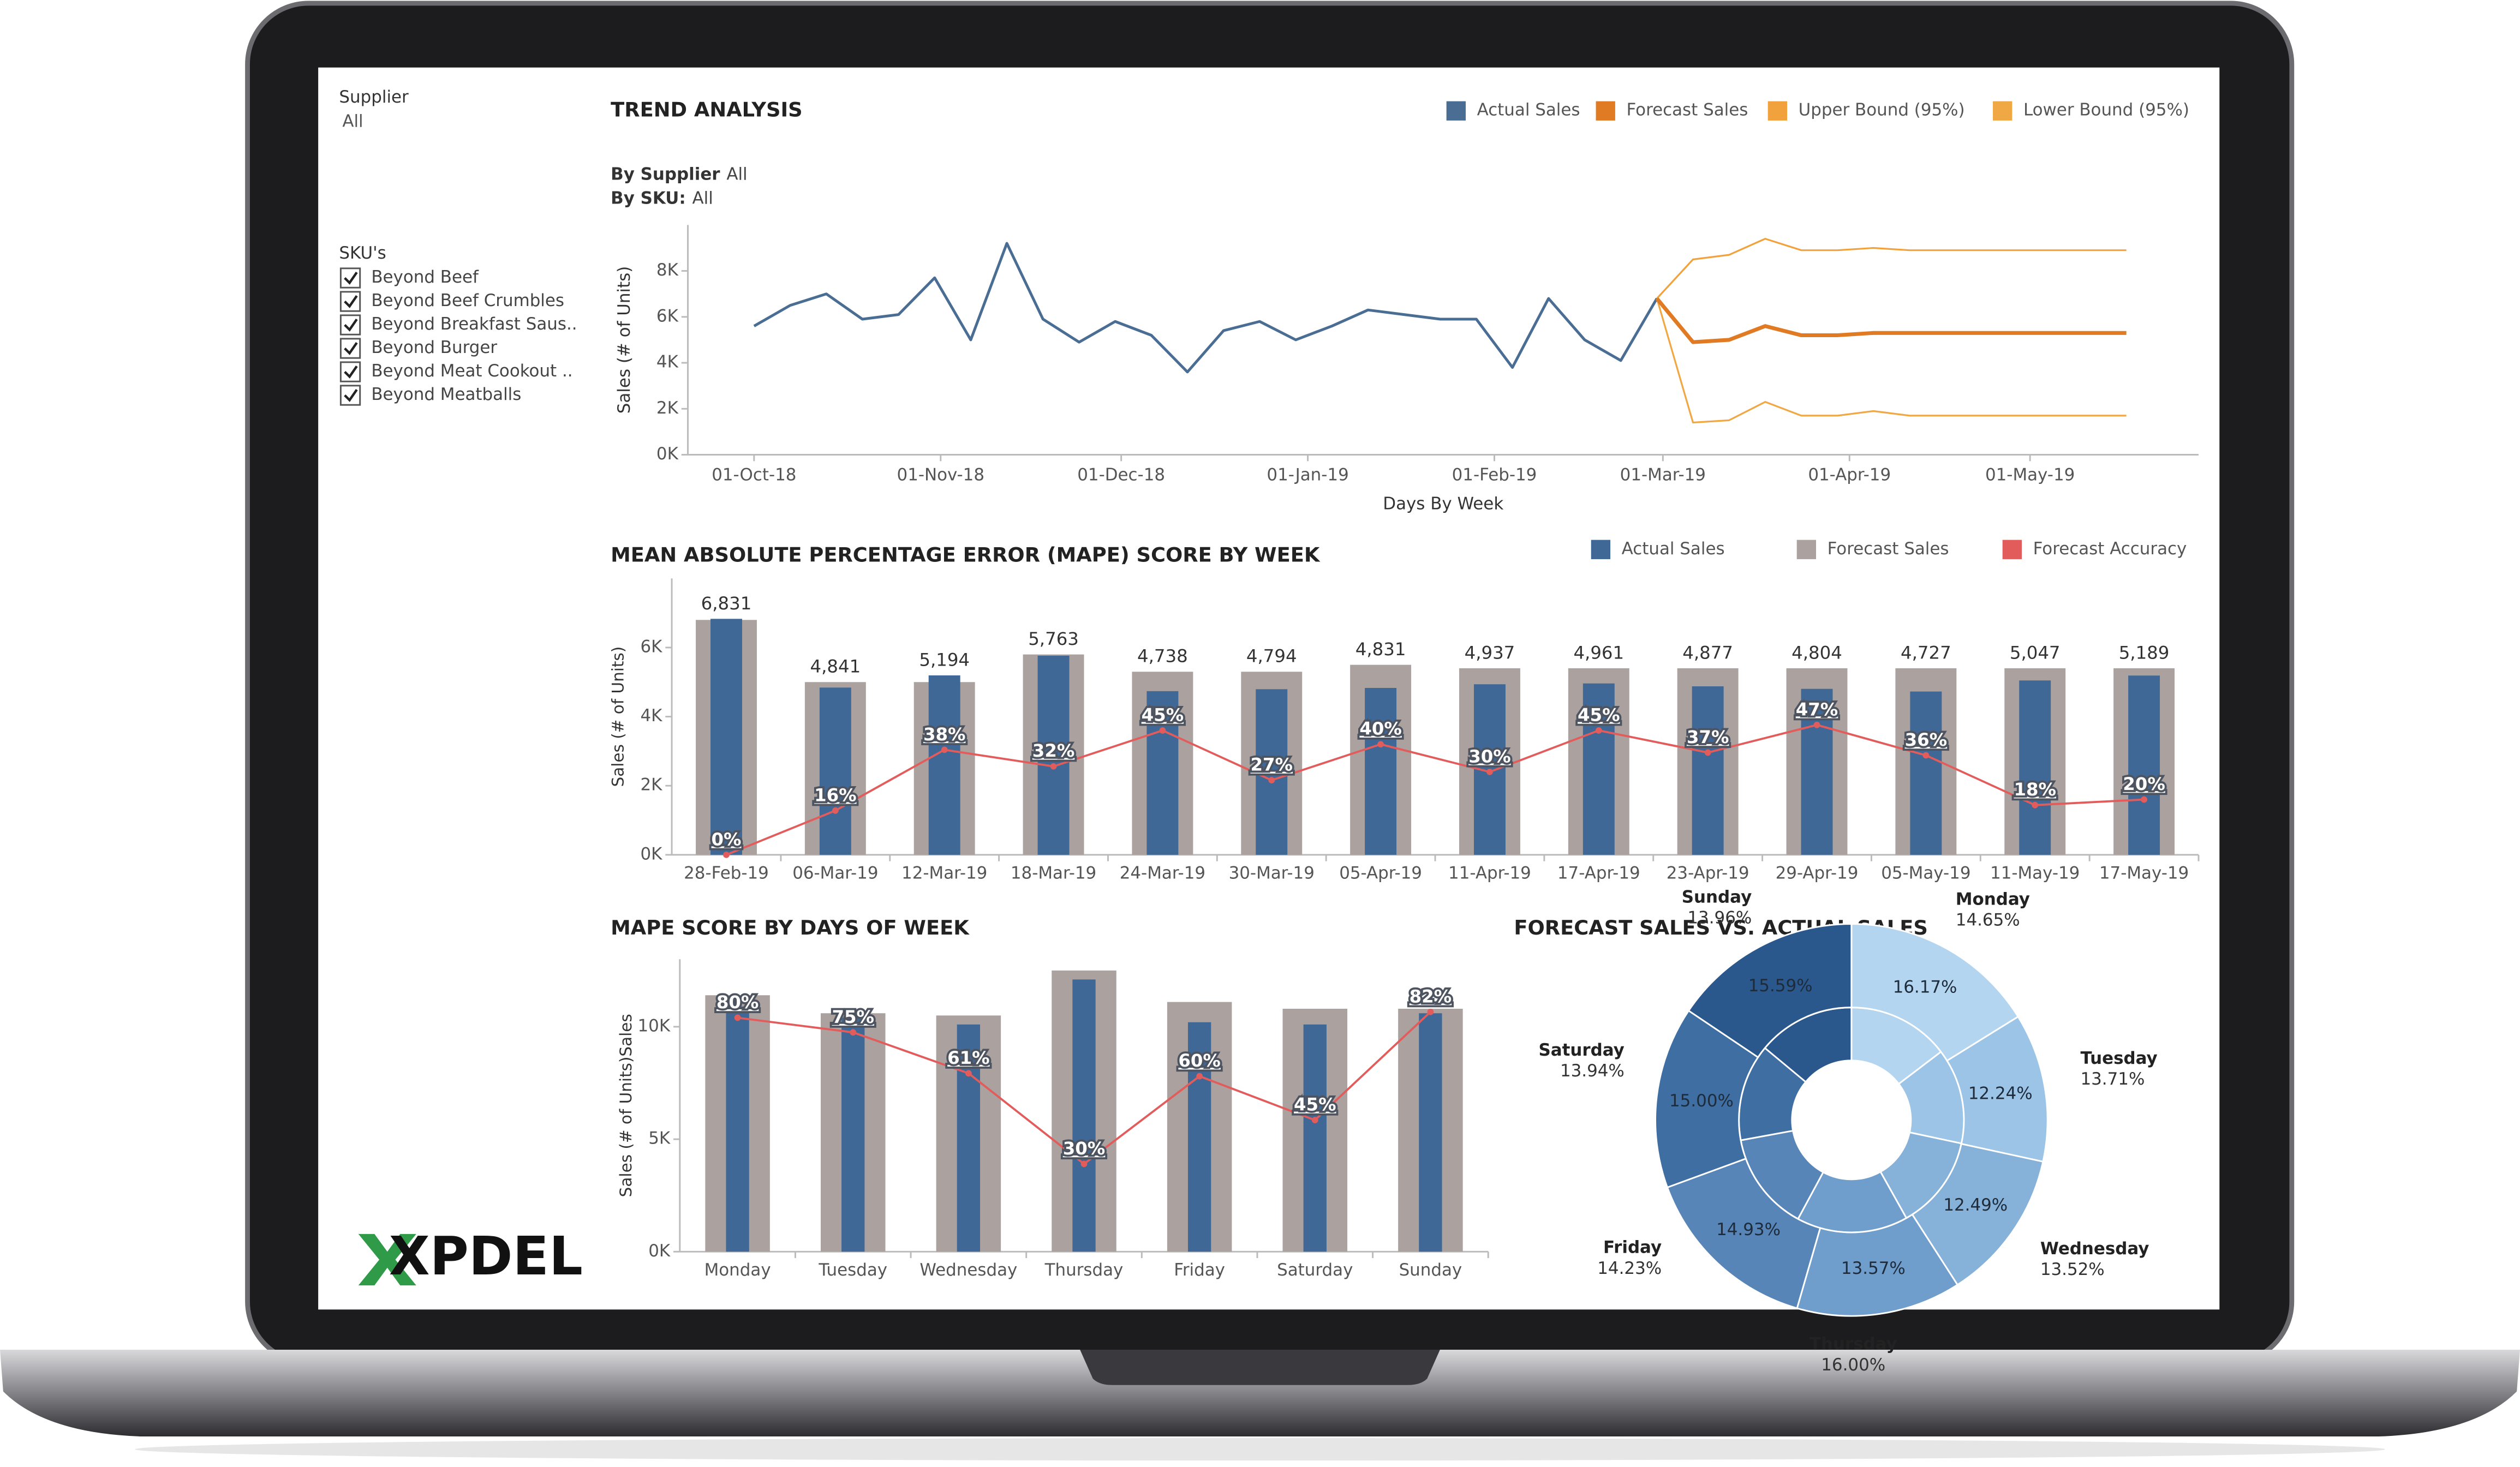  Describe the element at coordinates (2030, 474) in the screenshot. I see `x-tick-label: 01-May-19` at that location.